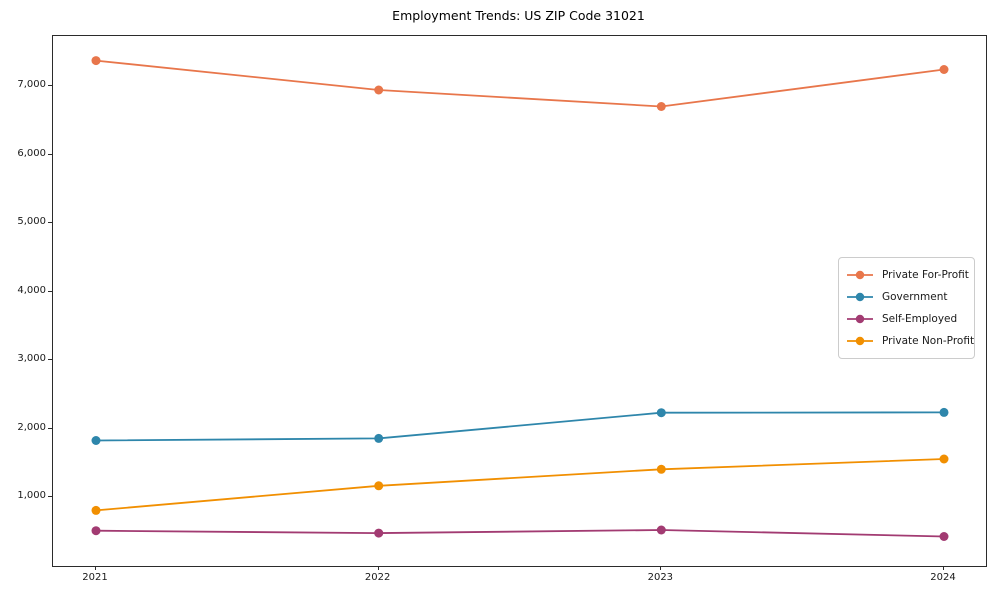 The height and width of the screenshot is (600, 1000). I want to click on legend-label: Self-Employed, so click(920, 319).